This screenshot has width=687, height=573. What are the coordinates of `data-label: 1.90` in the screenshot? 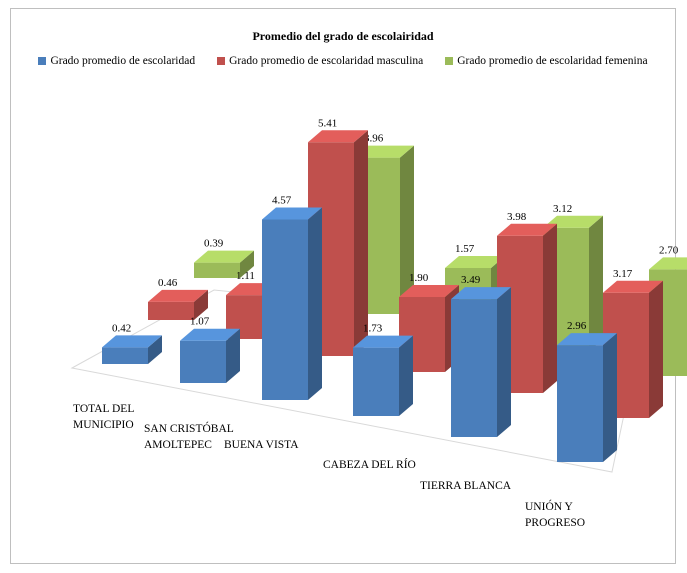 It's located at (419, 278).